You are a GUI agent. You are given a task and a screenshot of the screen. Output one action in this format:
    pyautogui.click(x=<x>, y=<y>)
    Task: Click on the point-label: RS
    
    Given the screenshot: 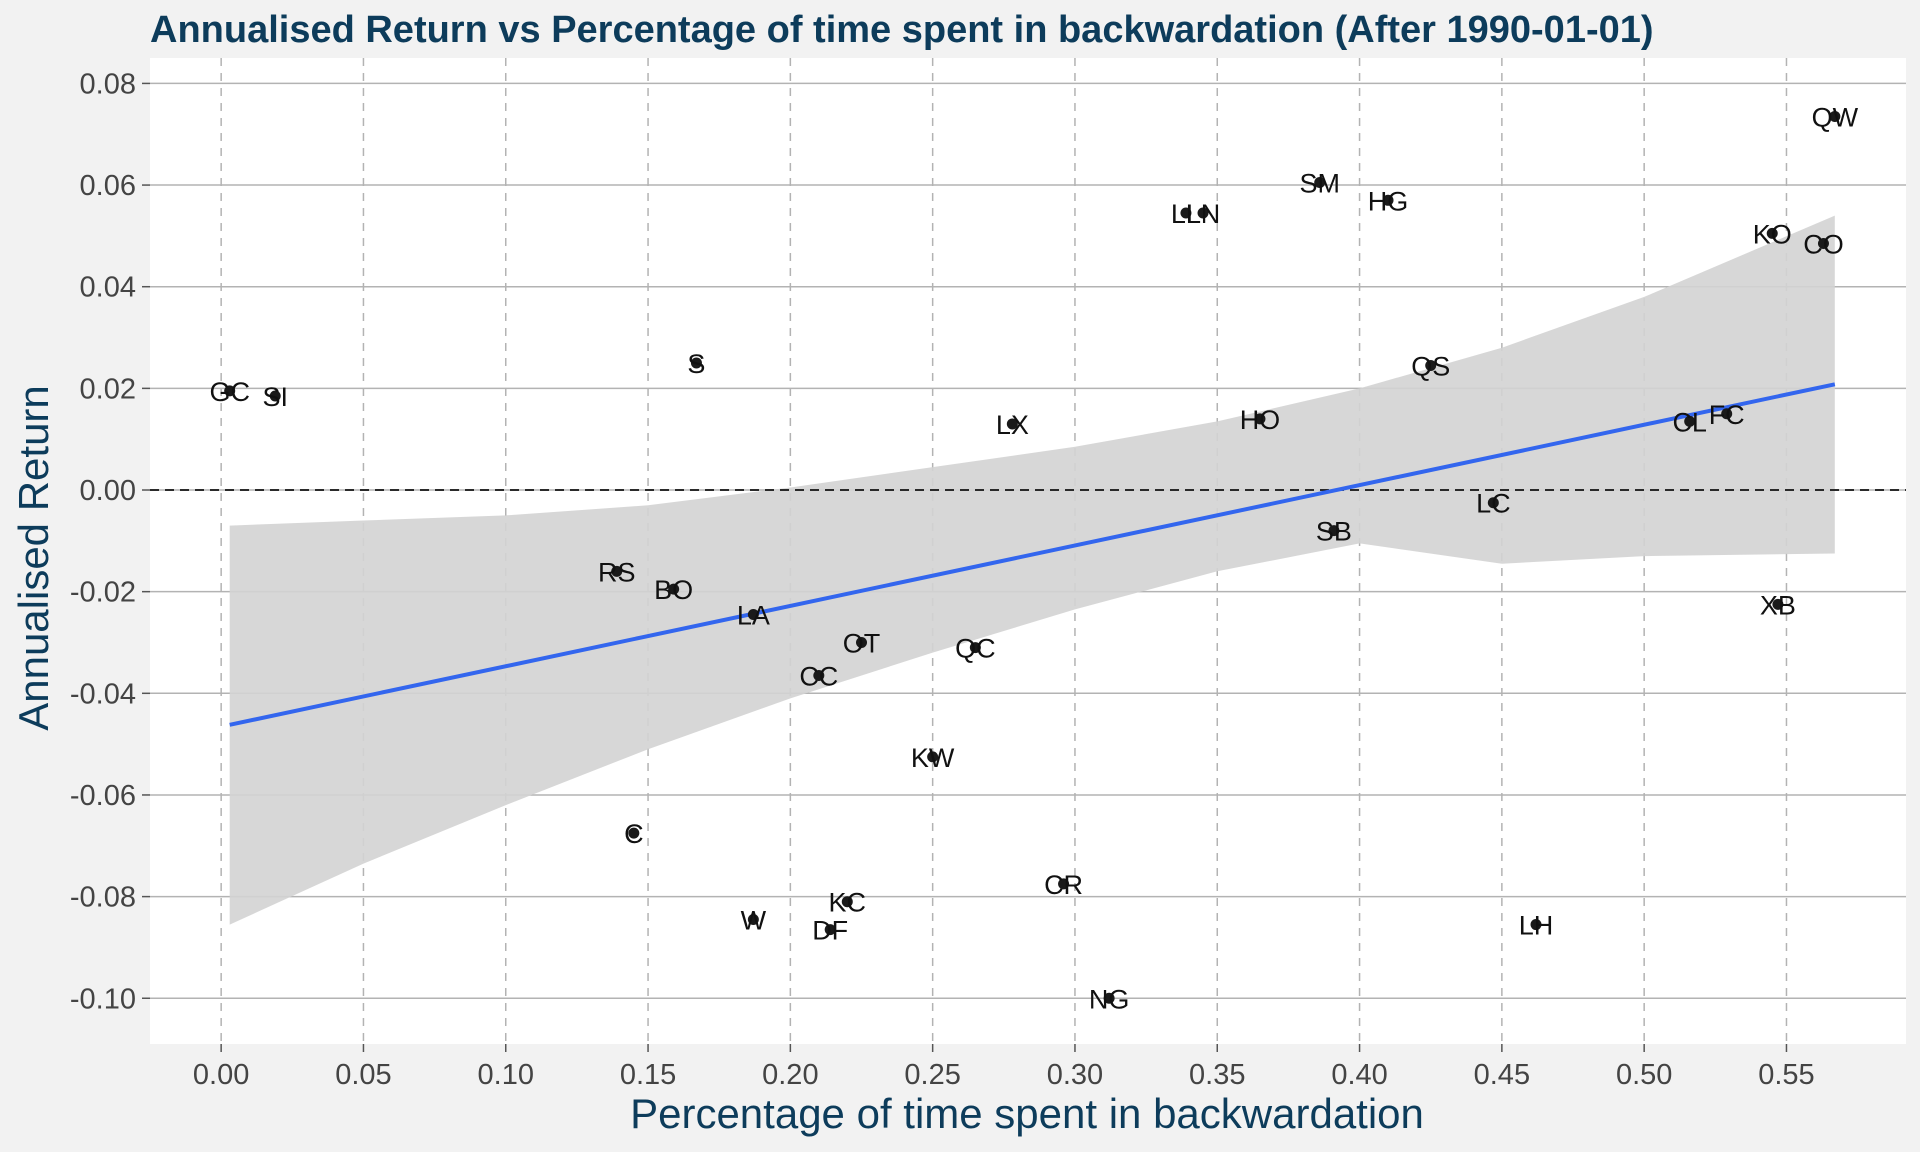 What is the action you would take?
    pyautogui.click(x=617, y=572)
    